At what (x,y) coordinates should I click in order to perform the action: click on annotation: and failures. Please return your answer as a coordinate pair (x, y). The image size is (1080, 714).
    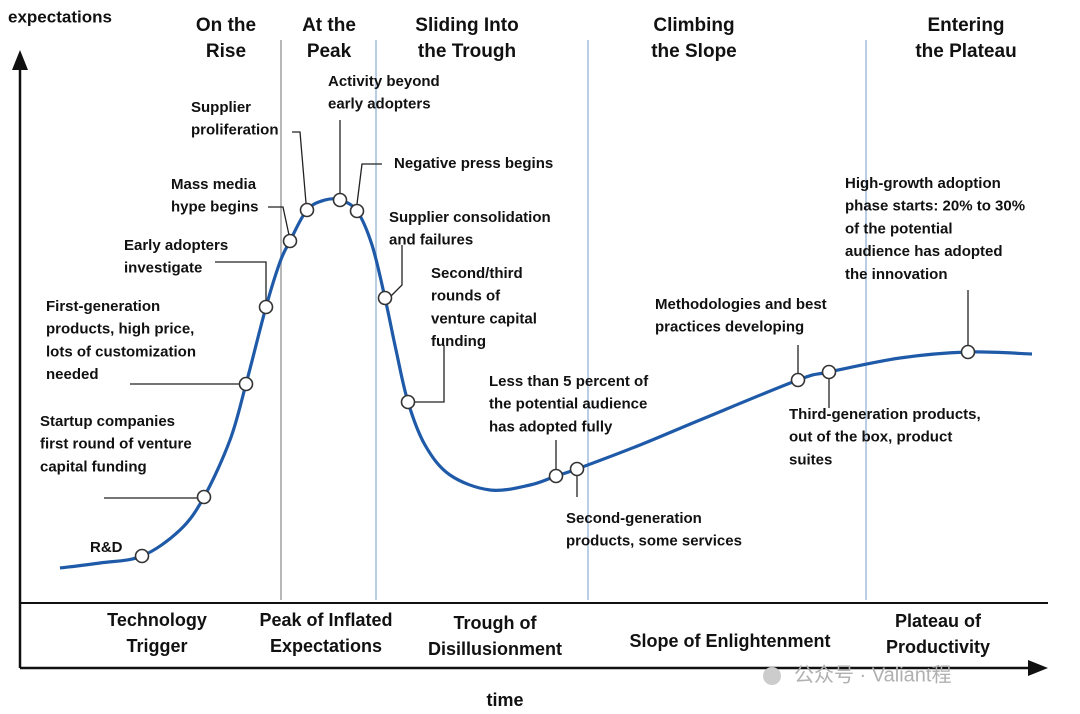
    Looking at the image, I should click on (431, 240).